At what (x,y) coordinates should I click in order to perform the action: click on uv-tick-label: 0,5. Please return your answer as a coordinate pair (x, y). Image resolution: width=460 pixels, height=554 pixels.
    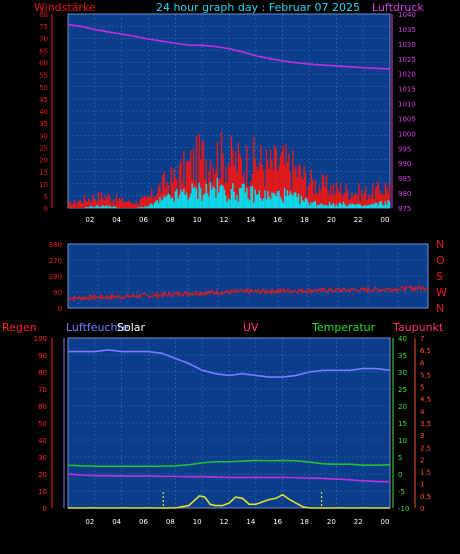
    Looking at the image, I should click on (425, 497).